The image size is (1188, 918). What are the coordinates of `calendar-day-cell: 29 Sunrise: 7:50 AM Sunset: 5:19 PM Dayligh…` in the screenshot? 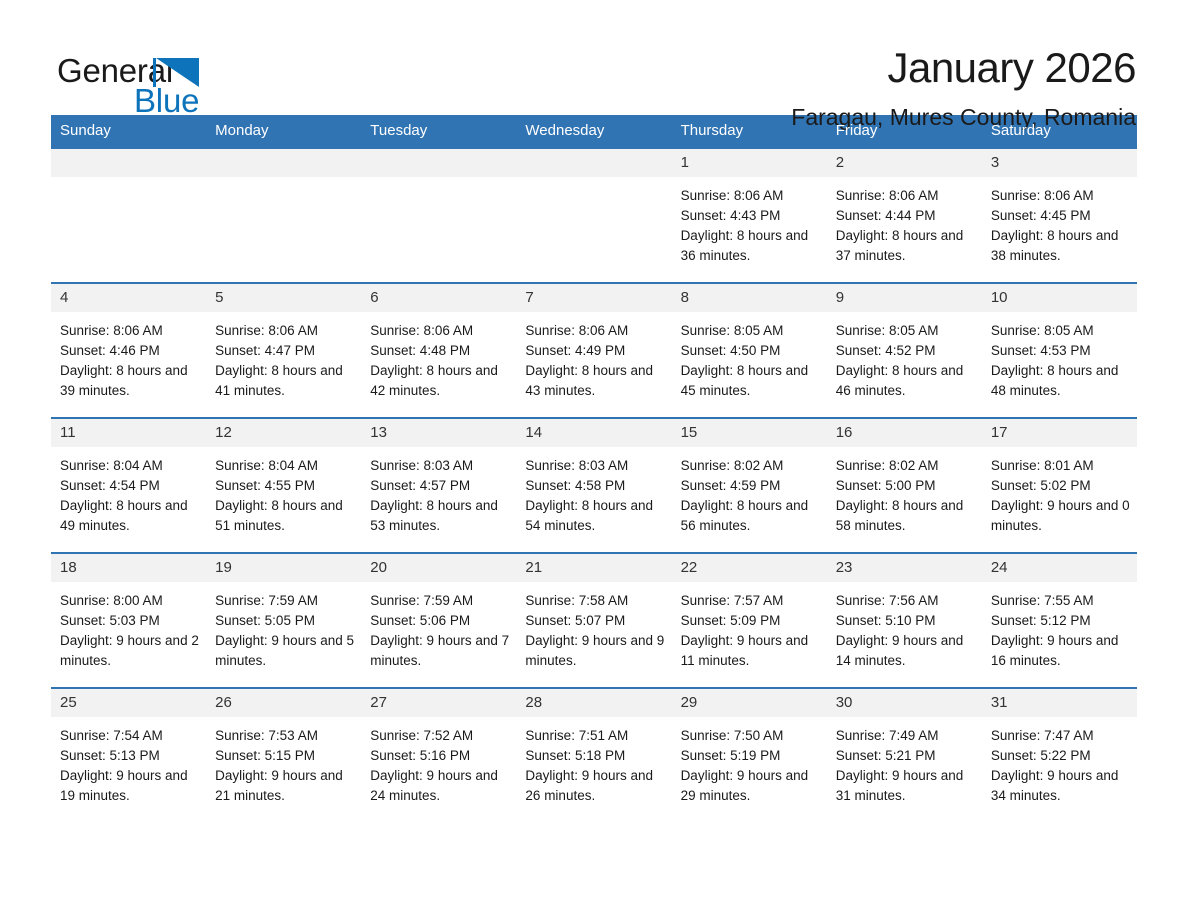 It's located at (749, 755).